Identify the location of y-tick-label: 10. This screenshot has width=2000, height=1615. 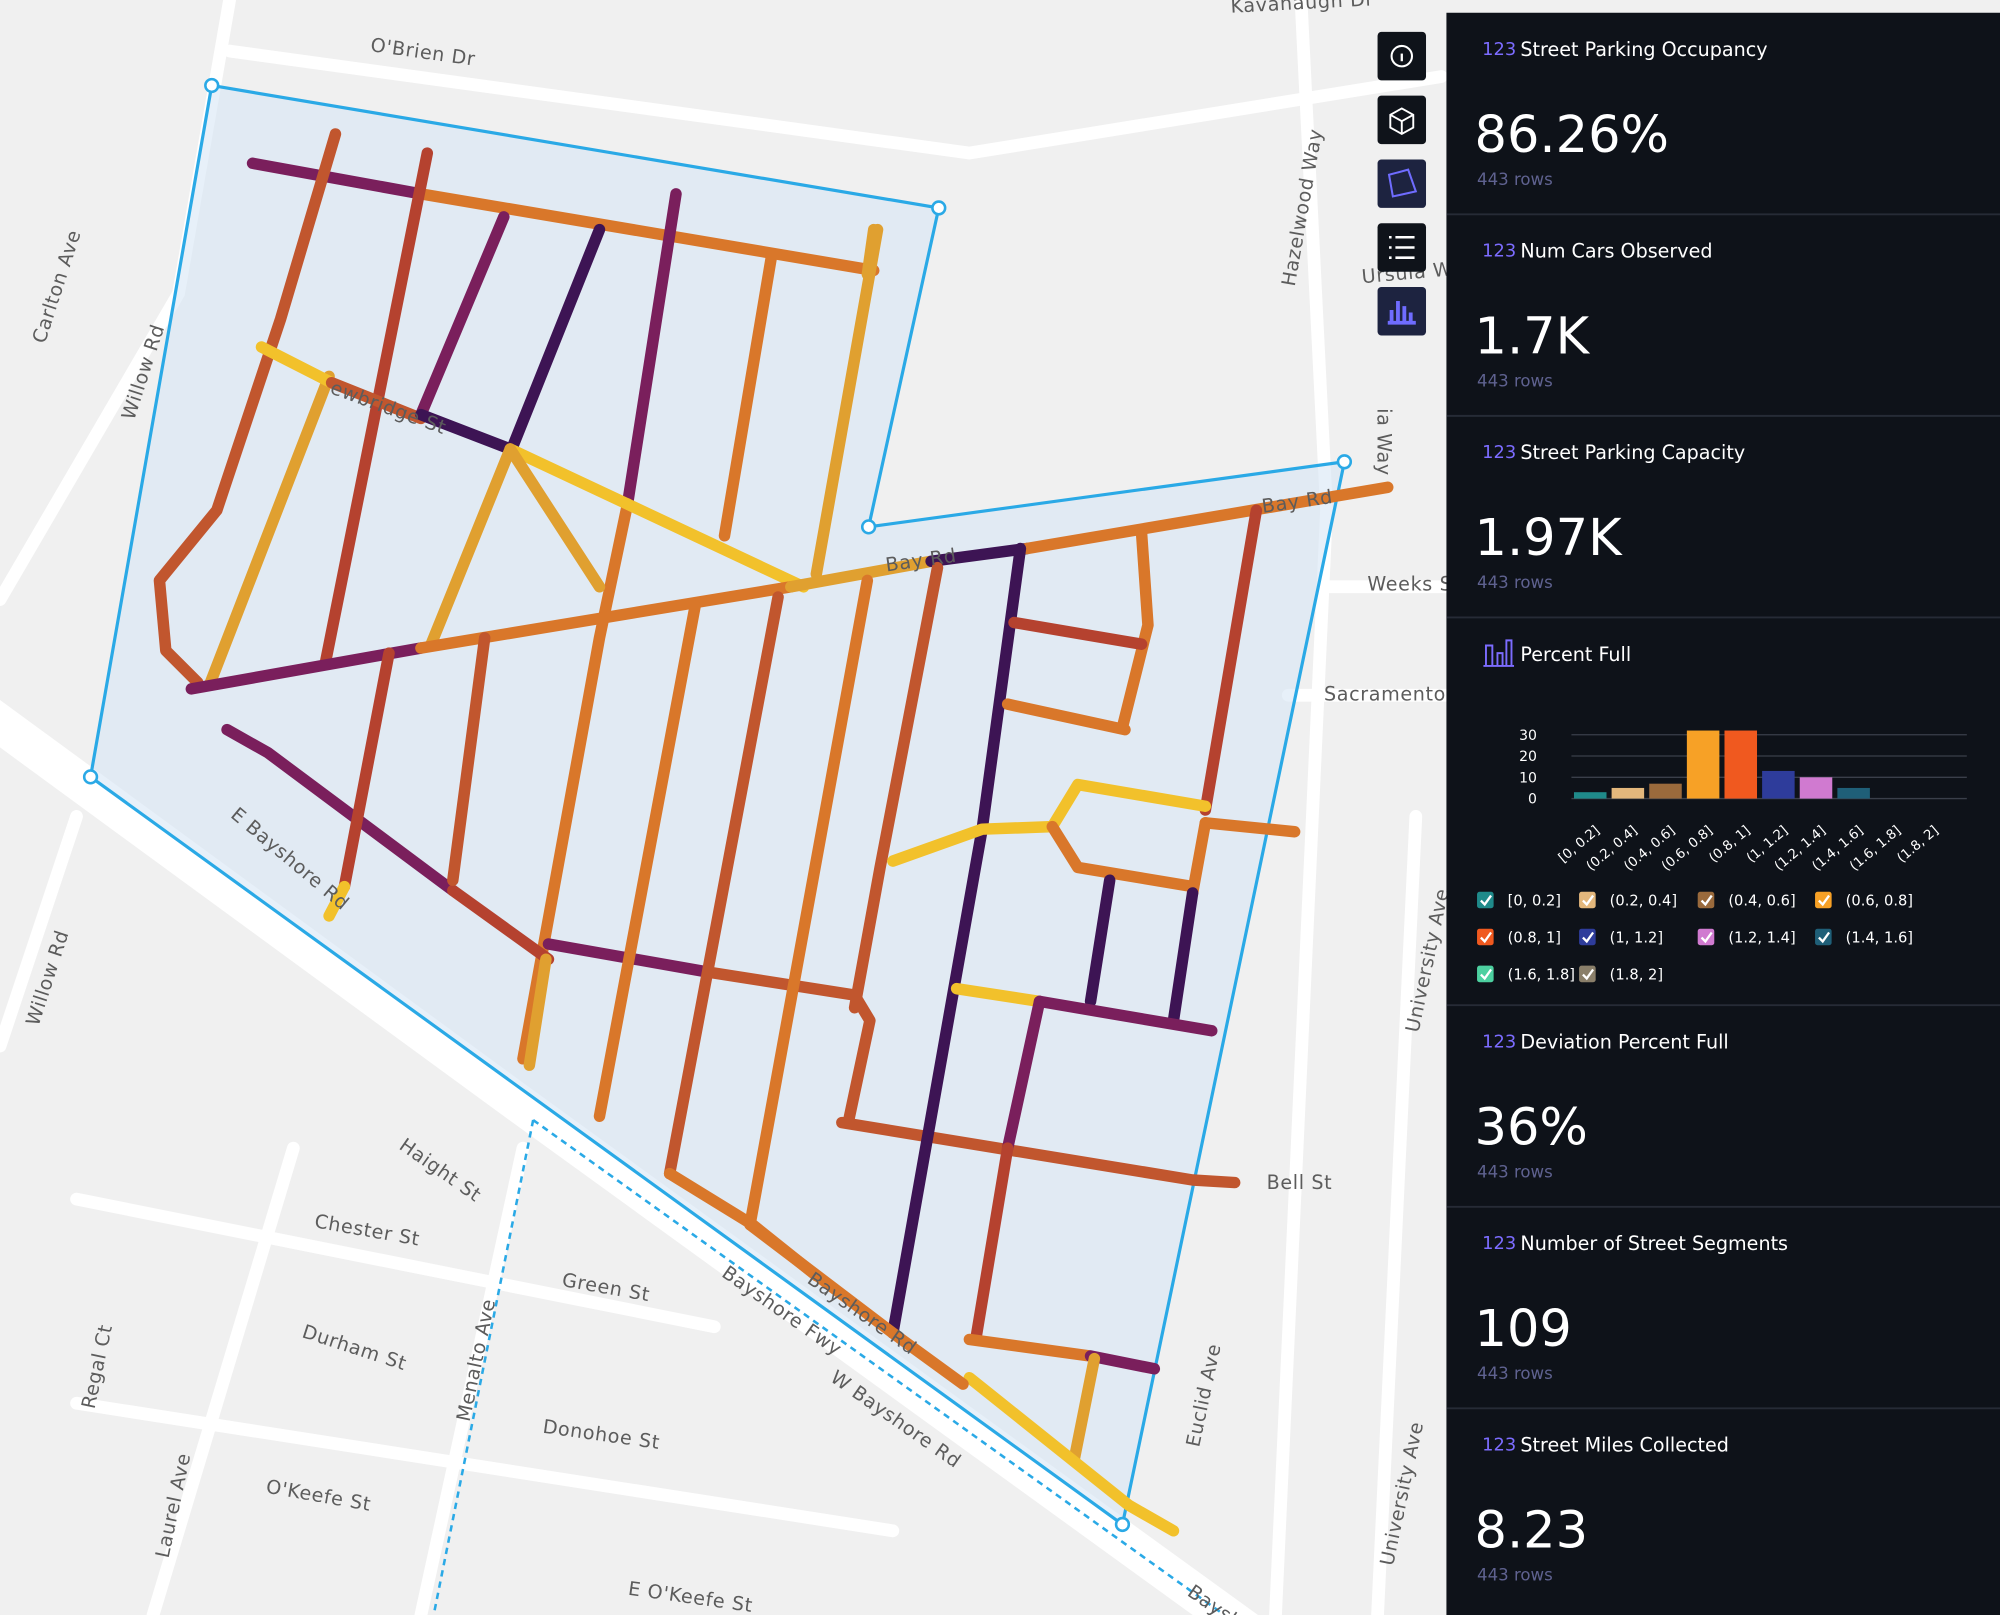
(1528, 778).